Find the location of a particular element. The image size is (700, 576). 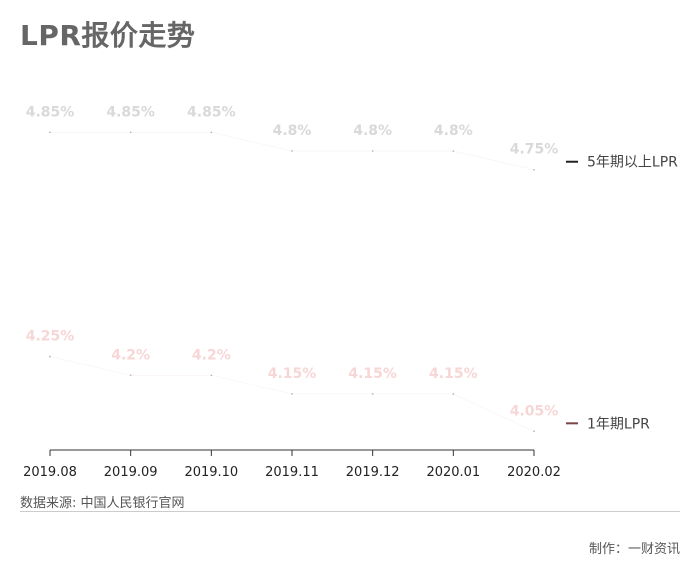

source-divider is located at coordinates (350, 511).